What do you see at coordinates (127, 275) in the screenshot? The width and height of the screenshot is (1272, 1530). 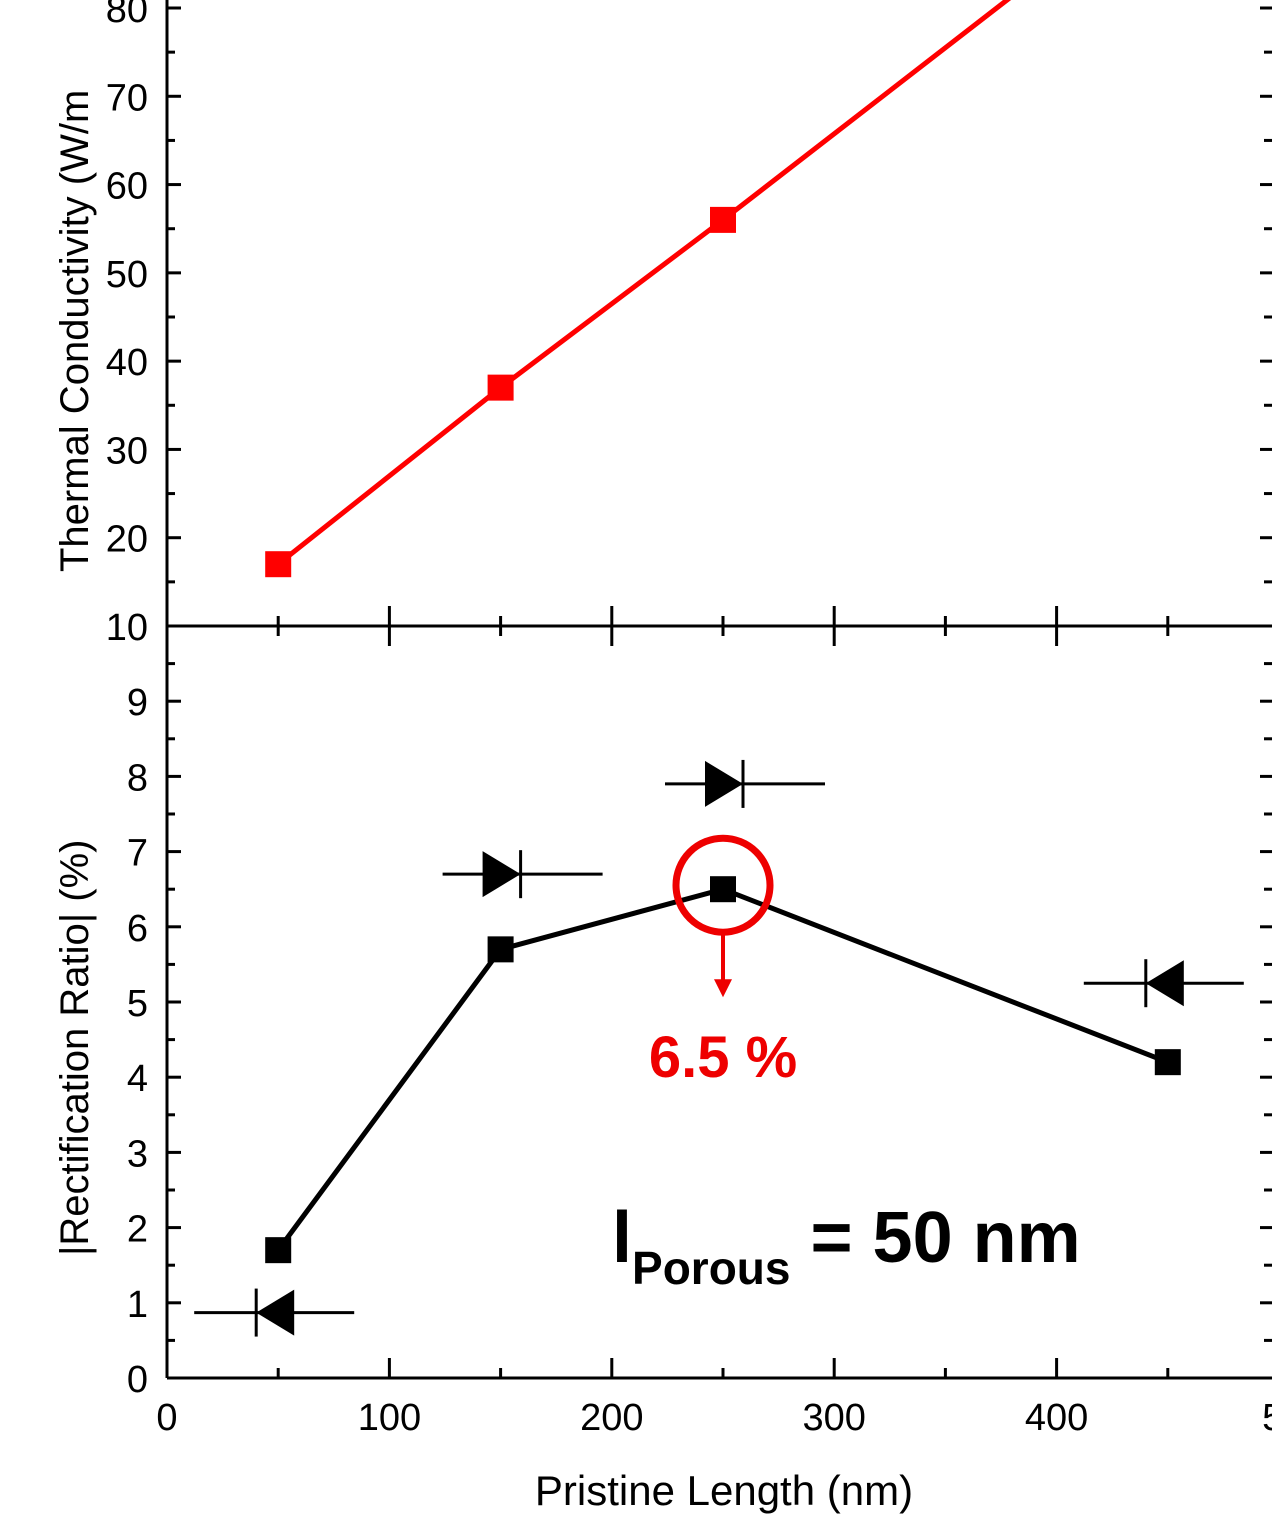 I see `top-y-tick-label: 50` at bounding box center [127, 275].